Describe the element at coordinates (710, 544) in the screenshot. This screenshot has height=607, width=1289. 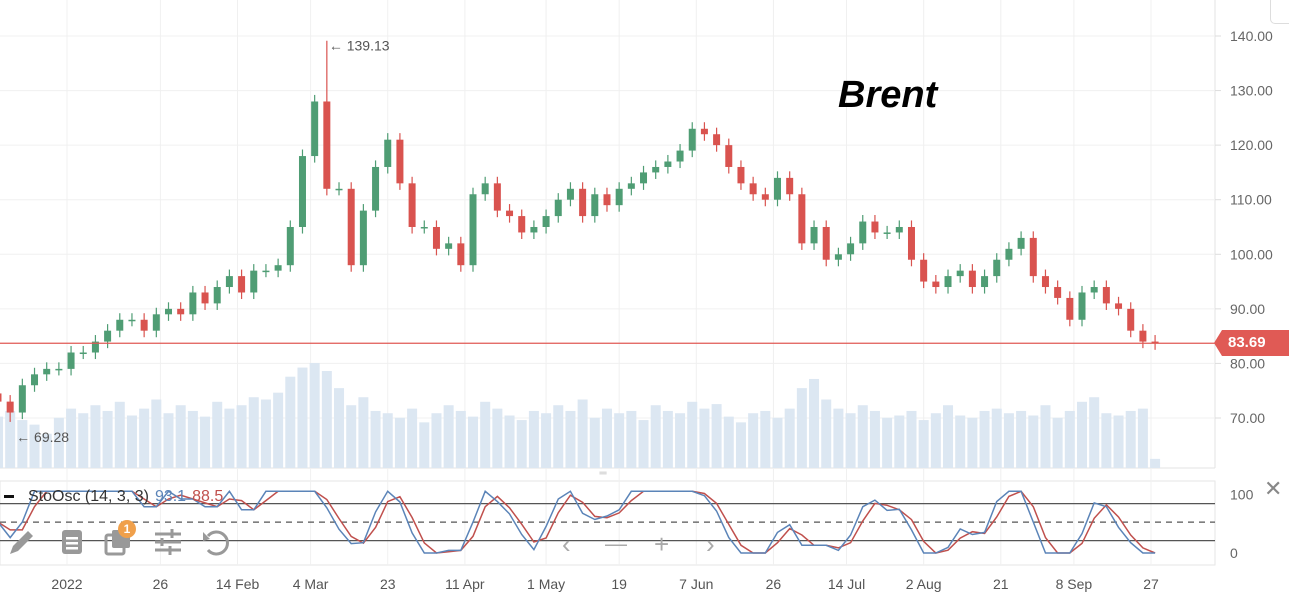
I see `chevron-right-icon: ›` at that location.